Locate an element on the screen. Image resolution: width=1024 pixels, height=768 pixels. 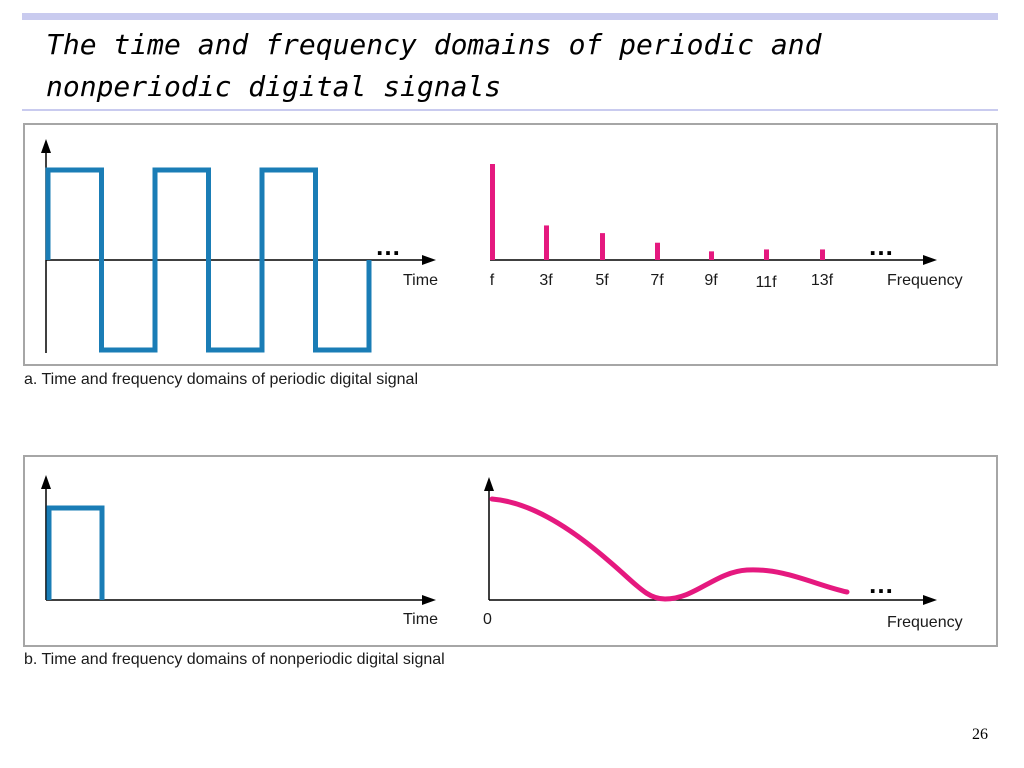
periodic-frequency-axis-label: Frequency is located at coordinates (925, 280).